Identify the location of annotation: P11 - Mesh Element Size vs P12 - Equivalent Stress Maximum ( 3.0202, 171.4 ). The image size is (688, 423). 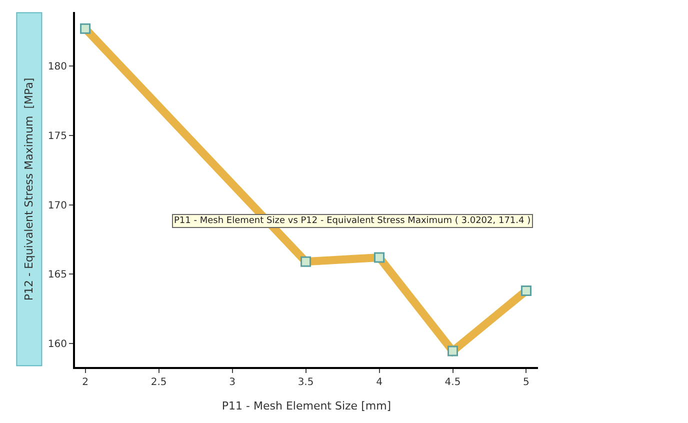
(352, 221).